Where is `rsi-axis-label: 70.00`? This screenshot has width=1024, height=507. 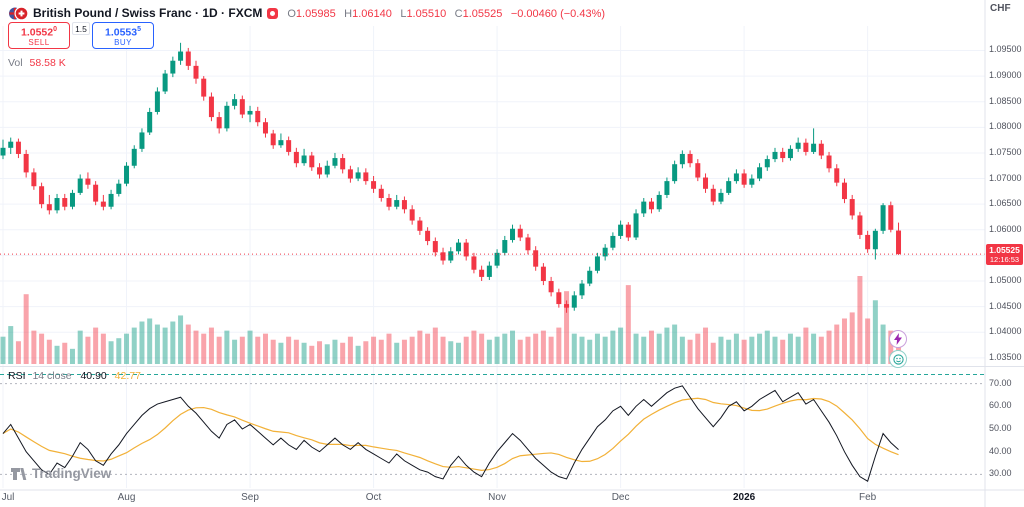 rsi-axis-label: 70.00 is located at coordinates (1000, 382).